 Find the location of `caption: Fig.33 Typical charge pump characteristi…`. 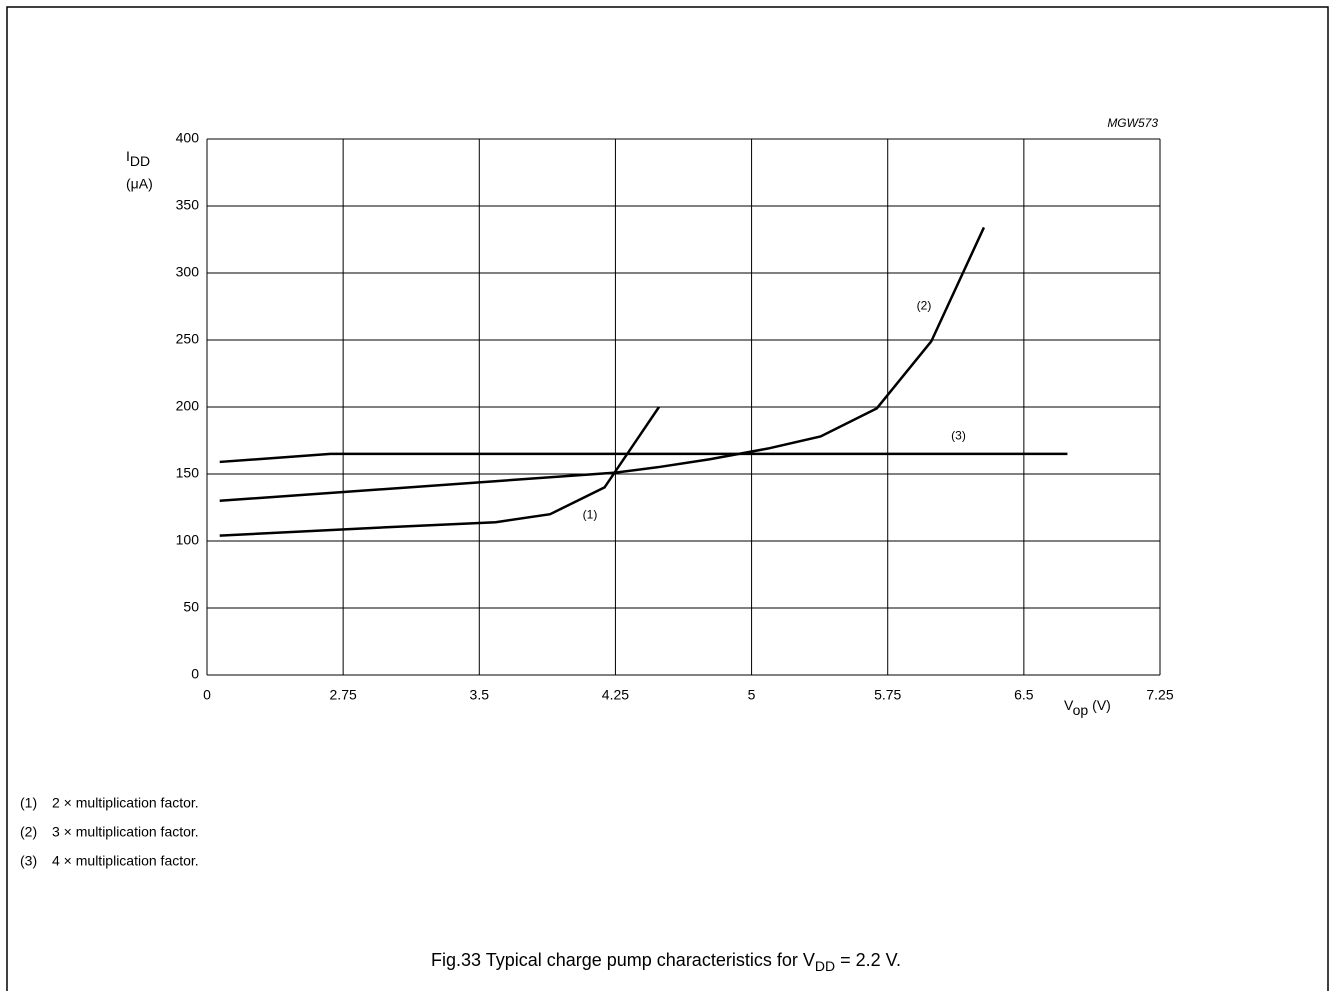

caption: Fig.33 Typical charge pump characteristi… is located at coordinates (666, 962).